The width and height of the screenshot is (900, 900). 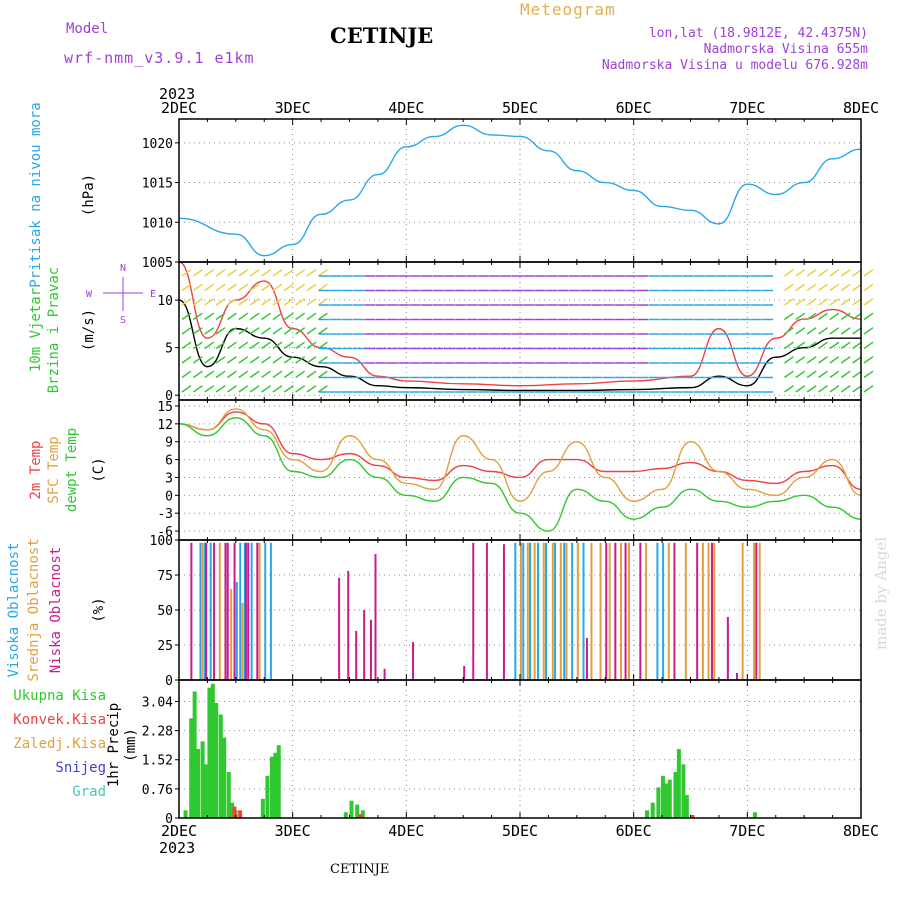 I want to click on model-label: Model, so click(x=87, y=29).